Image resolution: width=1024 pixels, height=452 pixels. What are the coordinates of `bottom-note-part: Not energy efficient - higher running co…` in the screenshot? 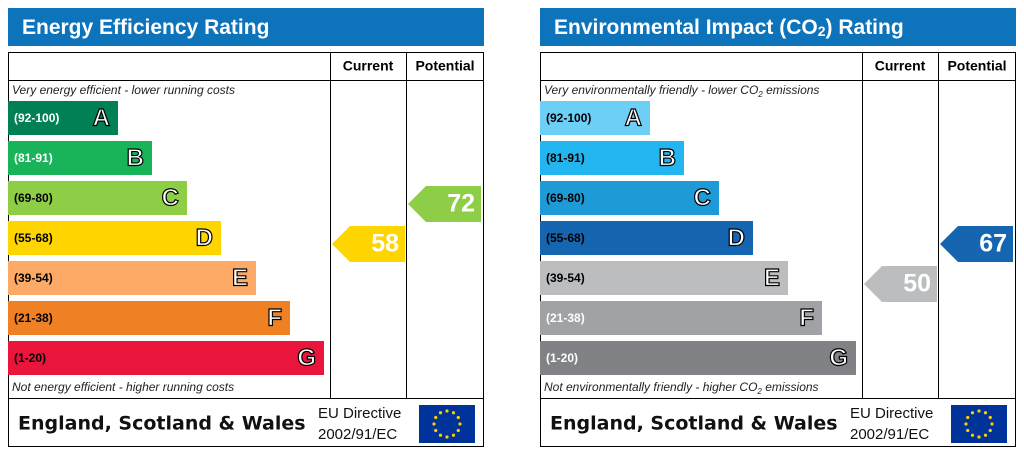 It's located at (123, 387).